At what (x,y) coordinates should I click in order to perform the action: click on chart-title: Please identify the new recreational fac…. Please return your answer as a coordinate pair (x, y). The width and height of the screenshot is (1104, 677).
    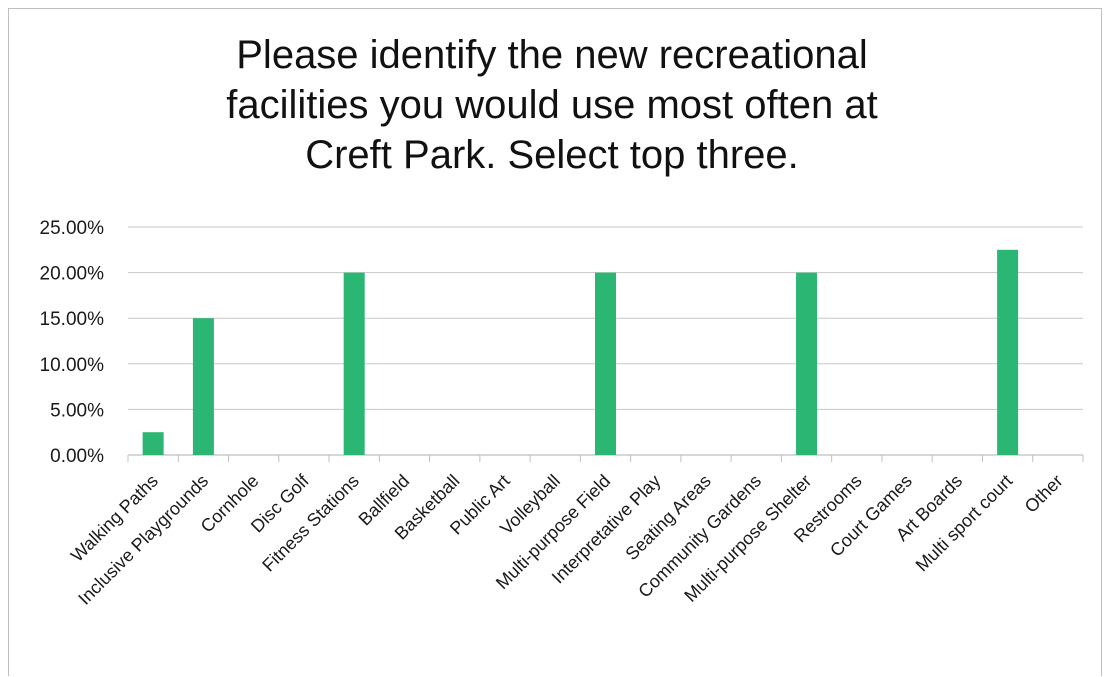
    Looking at the image, I should click on (552, 105).